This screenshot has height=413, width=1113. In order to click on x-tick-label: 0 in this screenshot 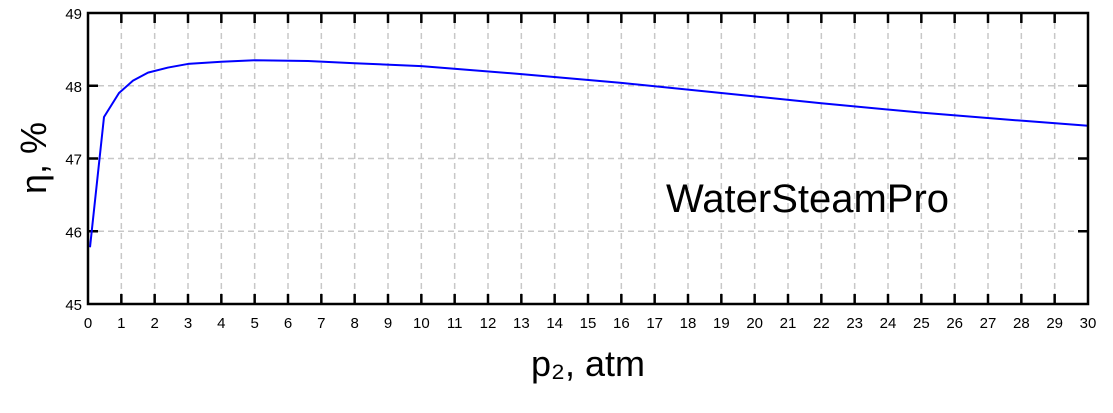, I will do `click(88, 323)`.